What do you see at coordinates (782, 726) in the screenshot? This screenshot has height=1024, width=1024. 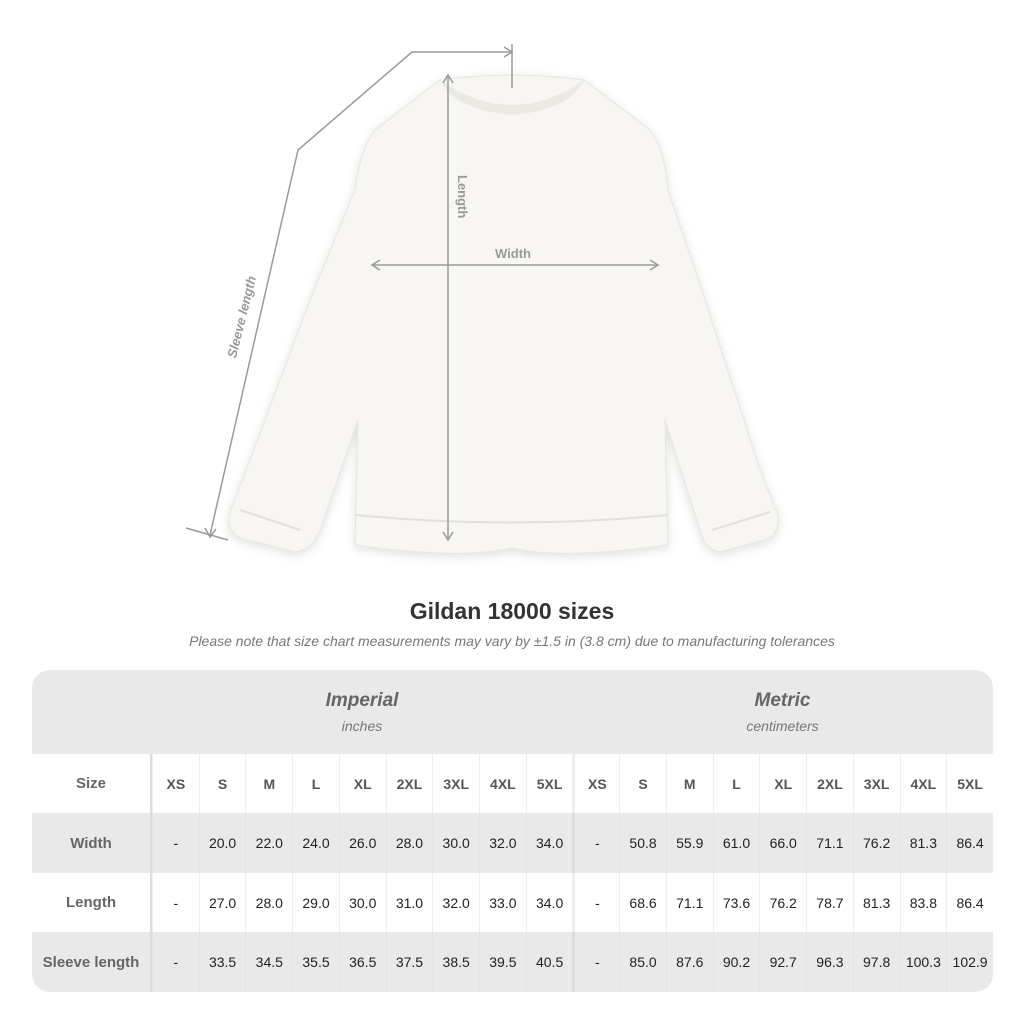 I see `metric-unit: centimeters` at bounding box center [782, 726].